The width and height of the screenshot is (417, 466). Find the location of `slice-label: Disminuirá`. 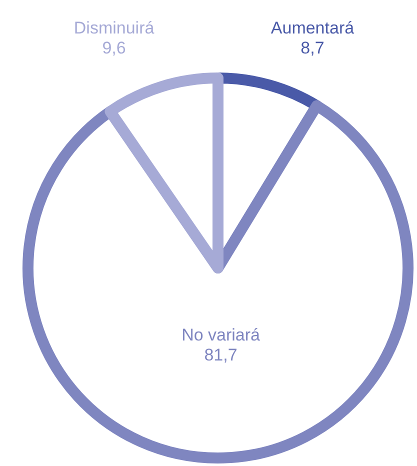

slice-label: Disminuirá is located at coordinates (114, 28).